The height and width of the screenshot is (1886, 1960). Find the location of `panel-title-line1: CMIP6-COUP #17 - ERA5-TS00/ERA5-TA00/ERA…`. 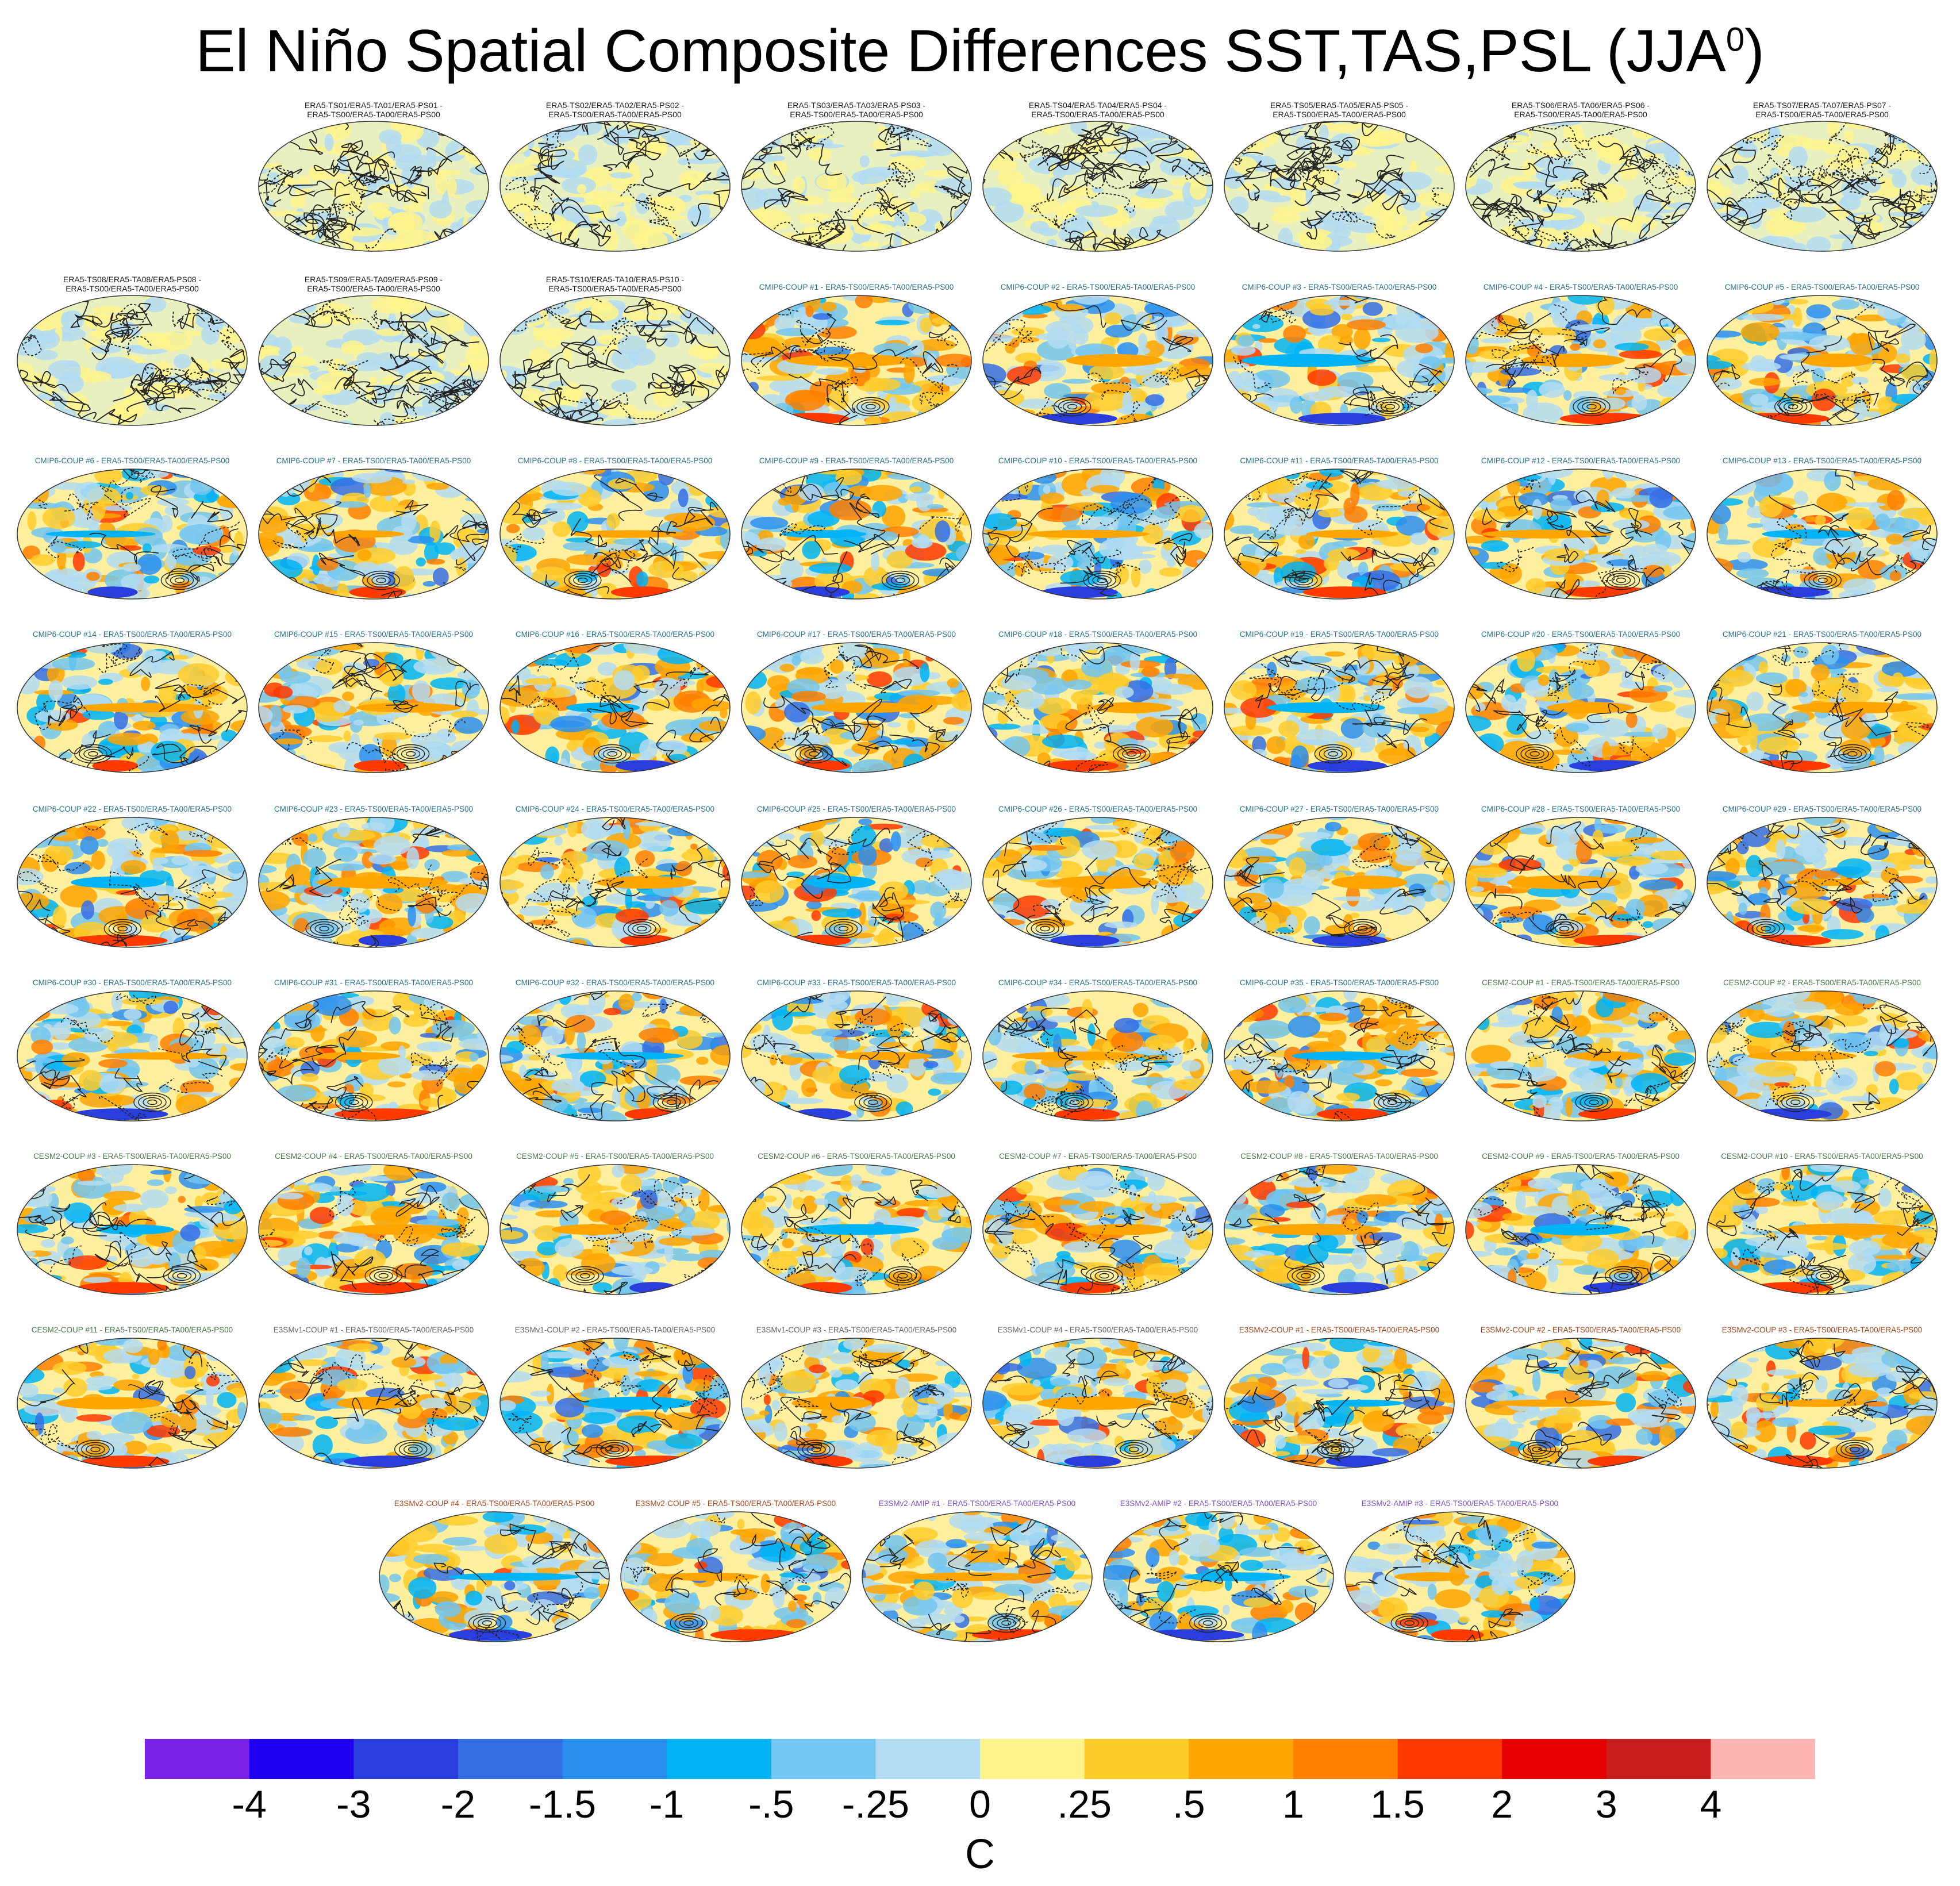

panel-title-line1: CMIP6-COUP #17 - ERA5-TS00/ERA5-TA00/ERA… is located at coordinates (856, 634).